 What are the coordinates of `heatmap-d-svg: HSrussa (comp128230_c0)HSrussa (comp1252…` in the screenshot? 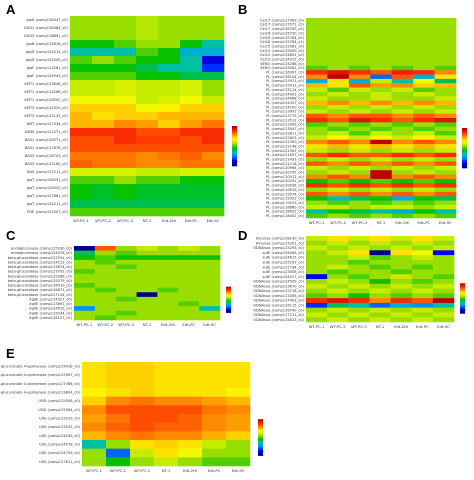 It's located at (360, 282).